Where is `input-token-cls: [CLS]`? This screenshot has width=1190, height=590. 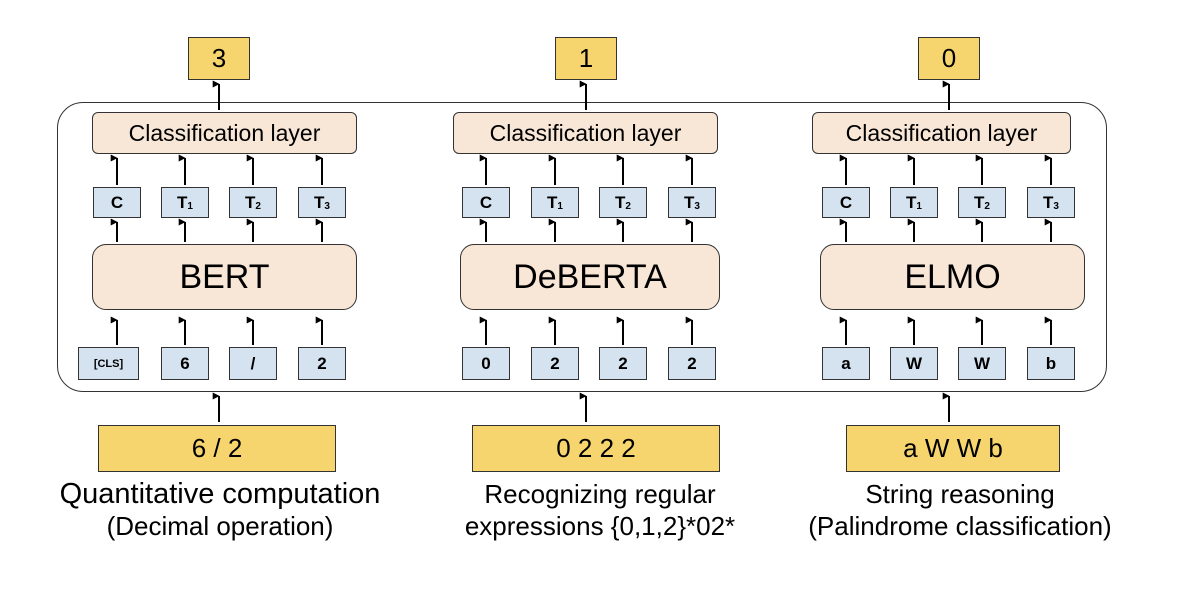
input-token-cls: [CLS] is located at coordinates (108, 363).